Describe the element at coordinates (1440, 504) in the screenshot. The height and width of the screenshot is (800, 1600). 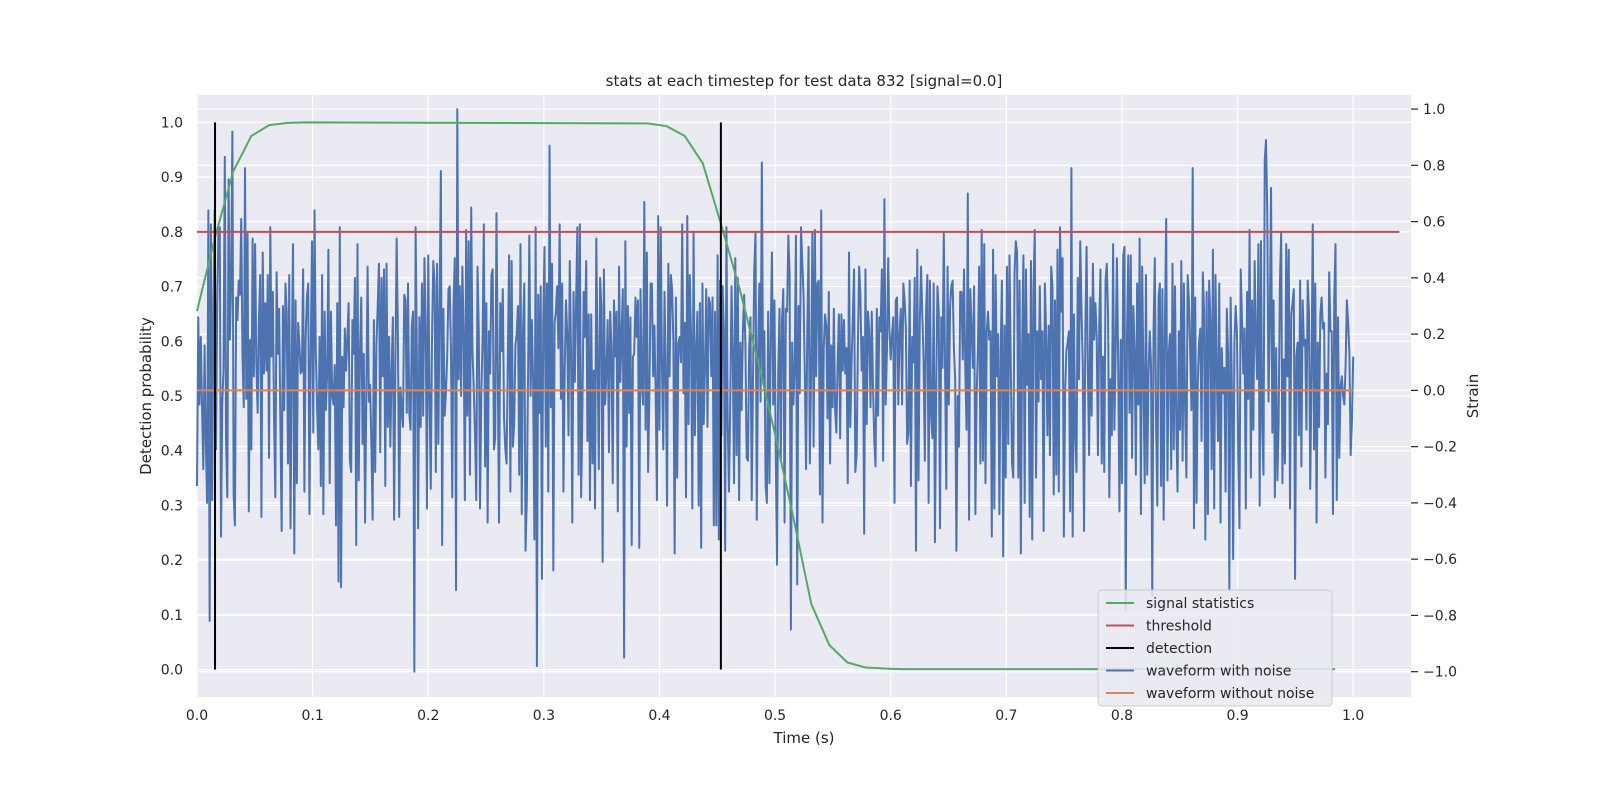
I see `y2-tick-label: −0.4` at that location.